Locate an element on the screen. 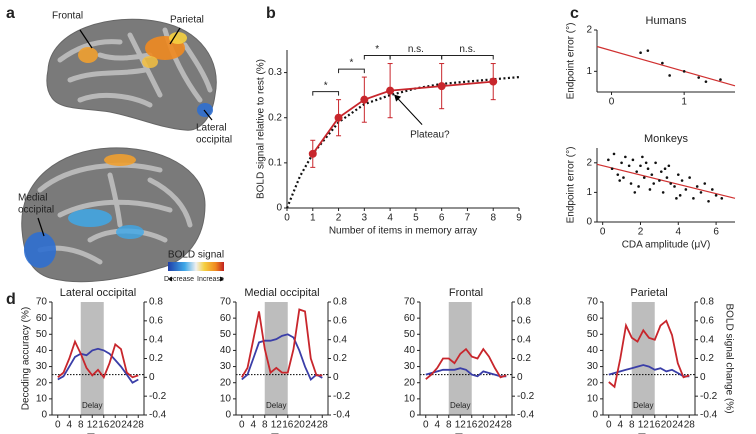 This screenshot has width=756, height=434. y-tick-label: 40 is located at coordinates (226, 350).